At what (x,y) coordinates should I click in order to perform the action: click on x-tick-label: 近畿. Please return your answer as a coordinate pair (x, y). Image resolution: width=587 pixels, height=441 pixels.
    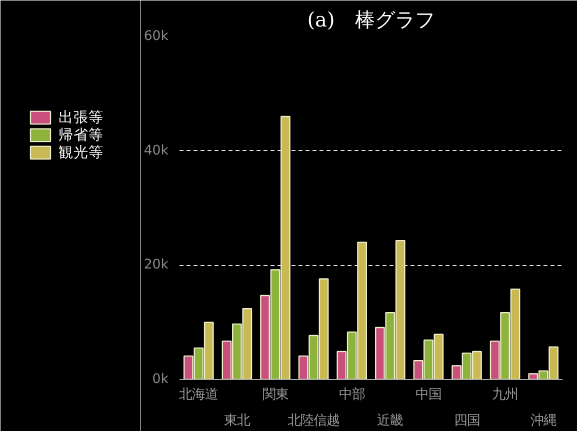
    Looking at the image, I should click on (390, 421).